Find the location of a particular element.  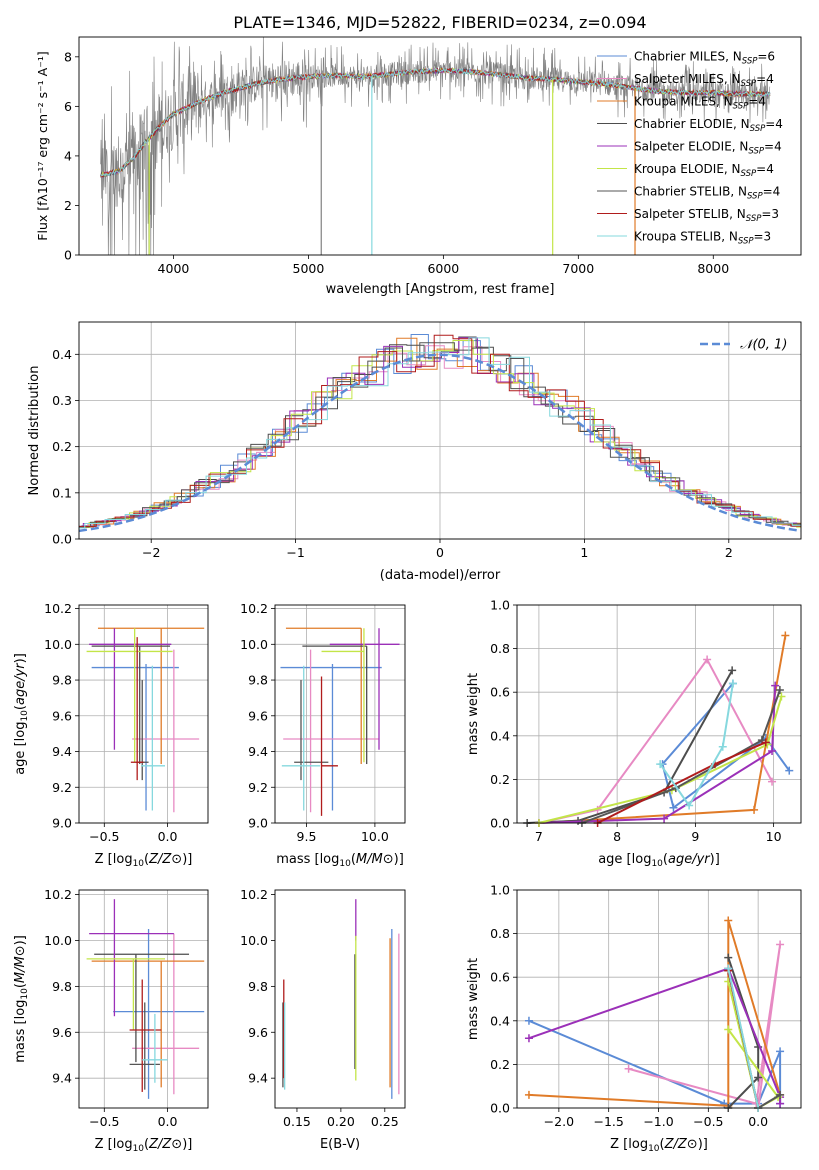

legend-entry: Kroupa STELIB, NSSP=3 is located at coordinates (702, 238).